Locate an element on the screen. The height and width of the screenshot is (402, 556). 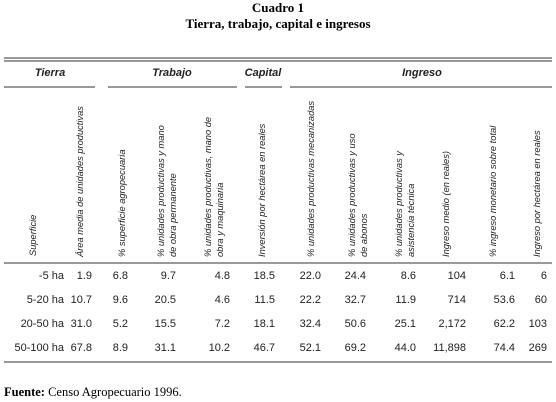
cell: 11.9 is located at coordinates (405, 300).